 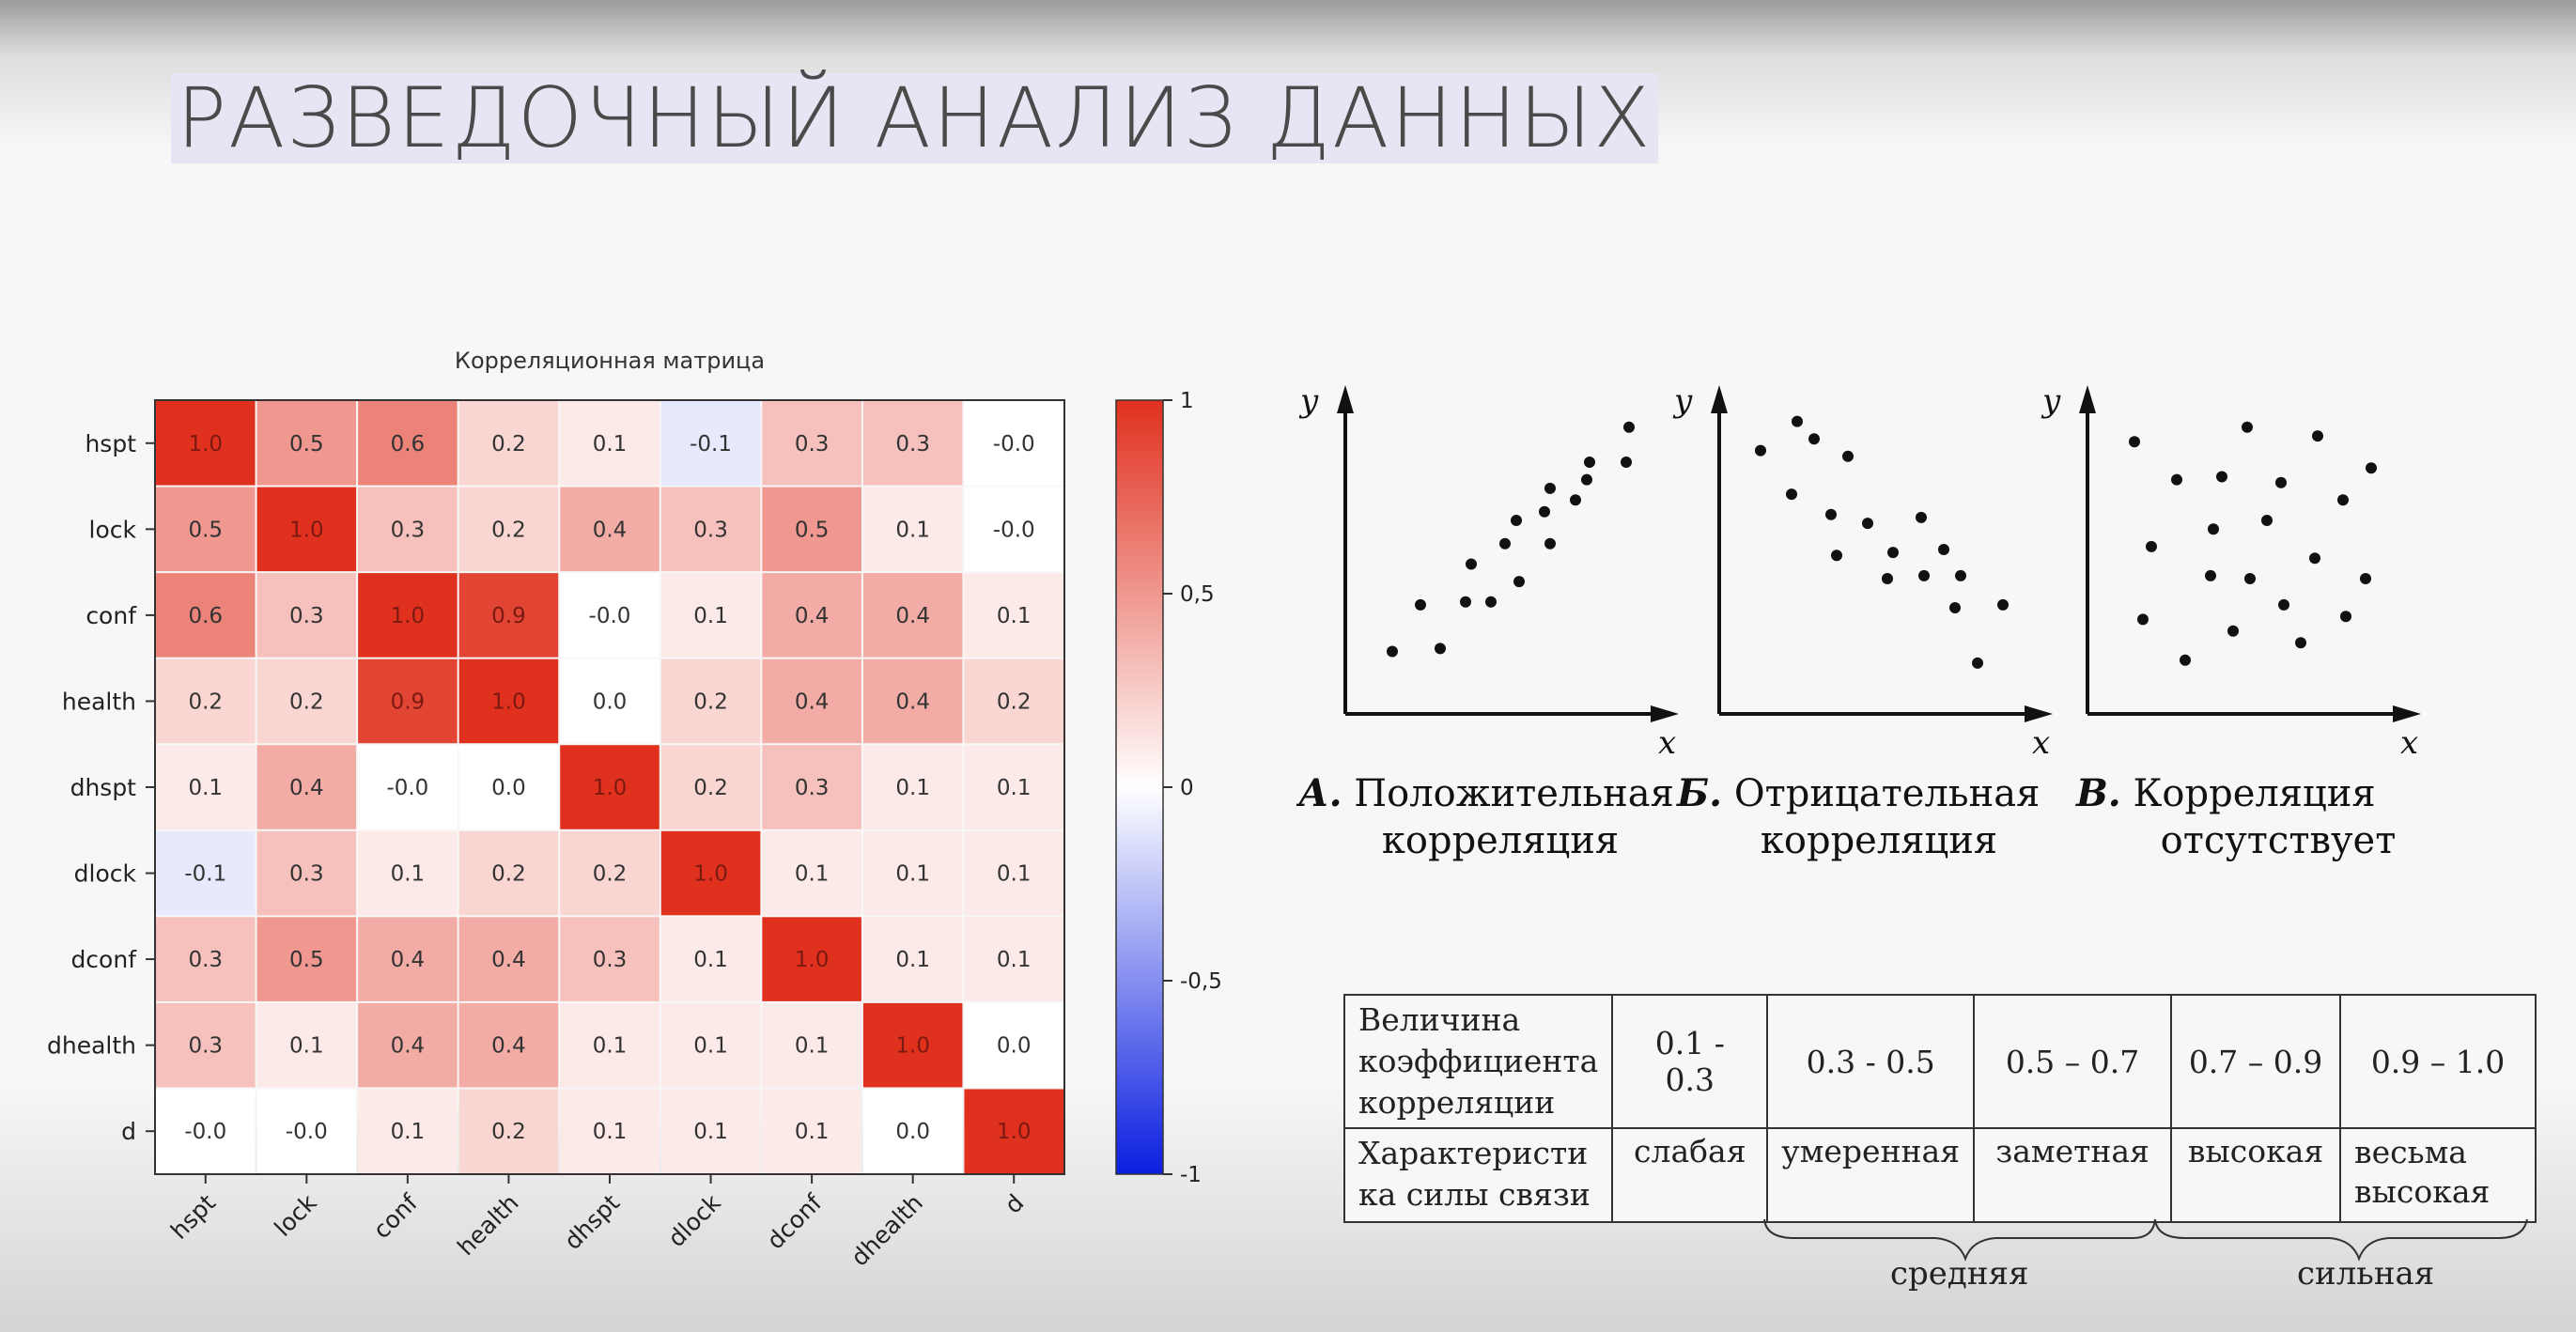 I want to click on cell-label: 0.9, so click(x=508, y=616).